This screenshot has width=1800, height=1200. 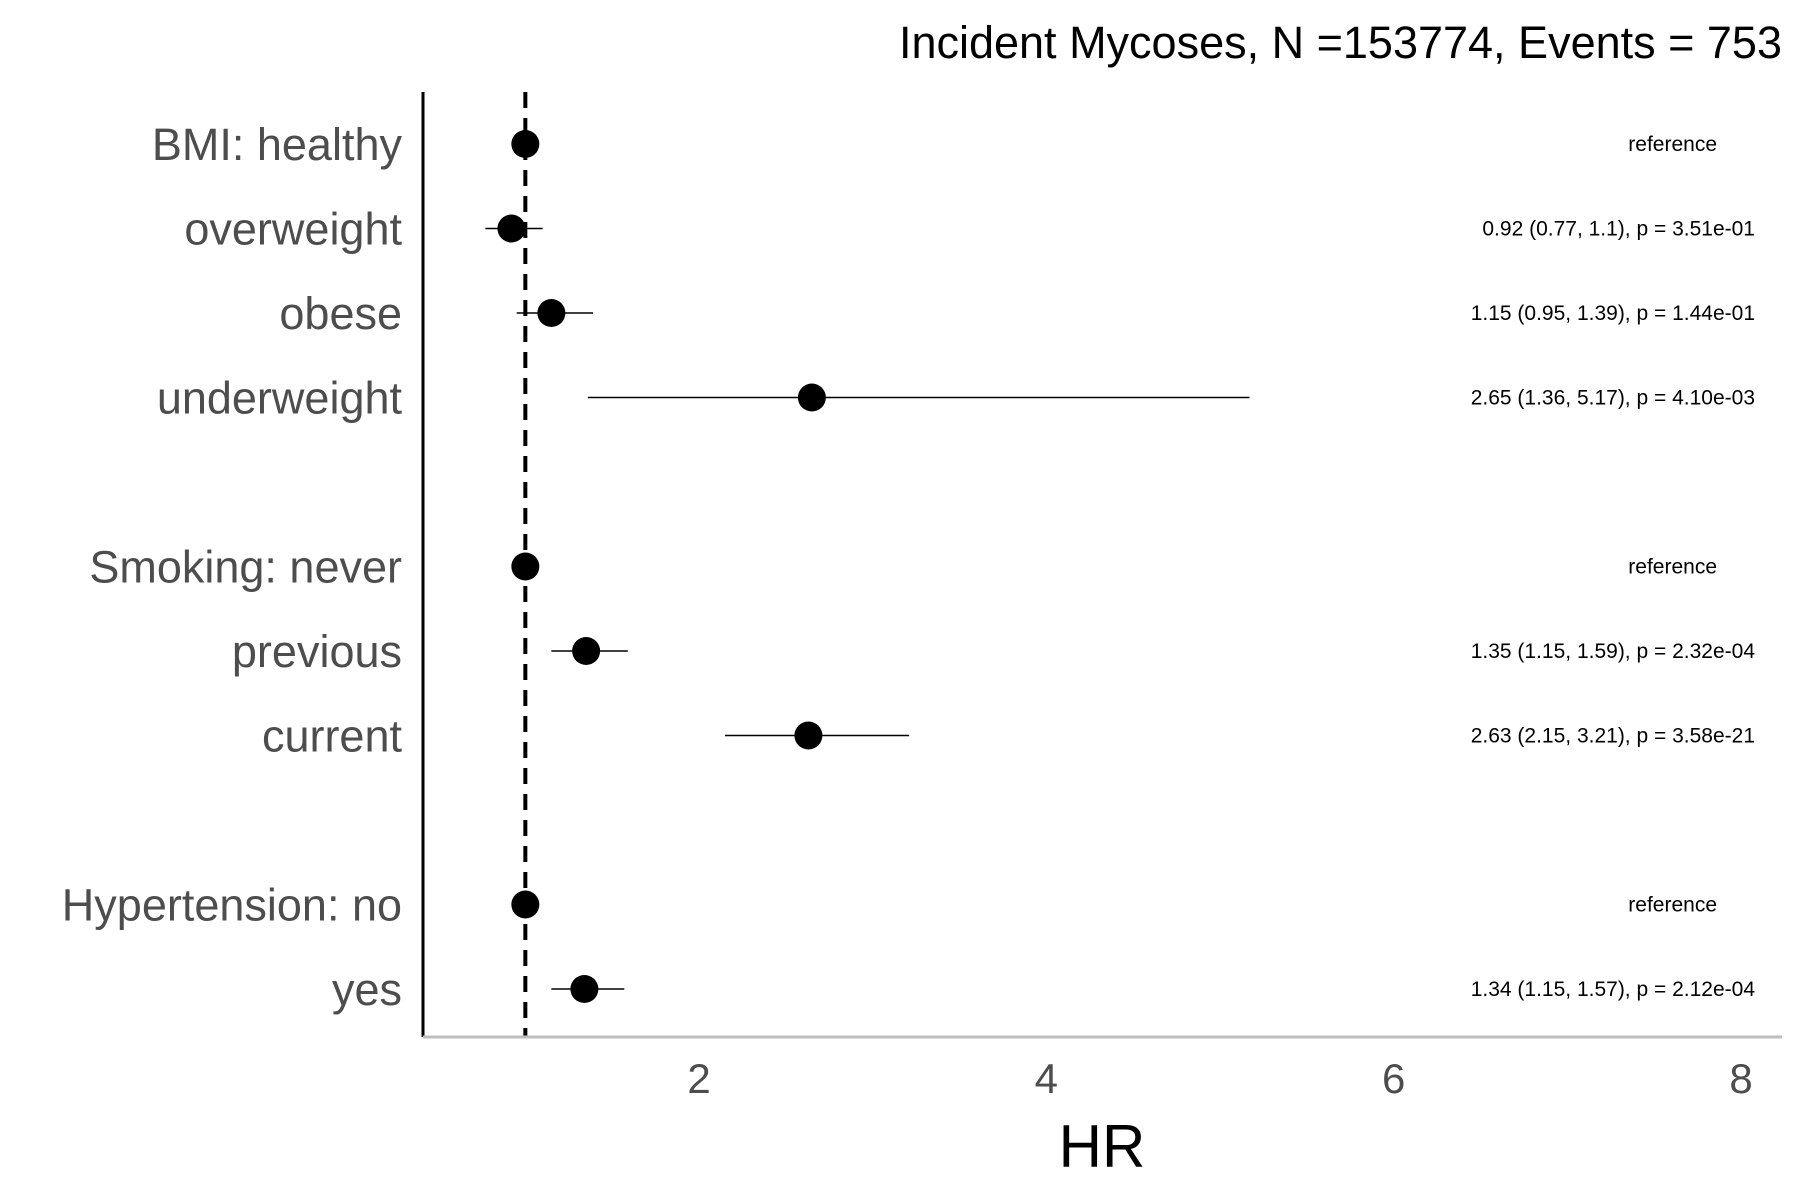 What do you see at coordinates (993, 651) in the screenshot?
I see `forest-row: previous 1.35 (1.15, 1.59), p = 2.32e-04` at bounding box center [993, 651].